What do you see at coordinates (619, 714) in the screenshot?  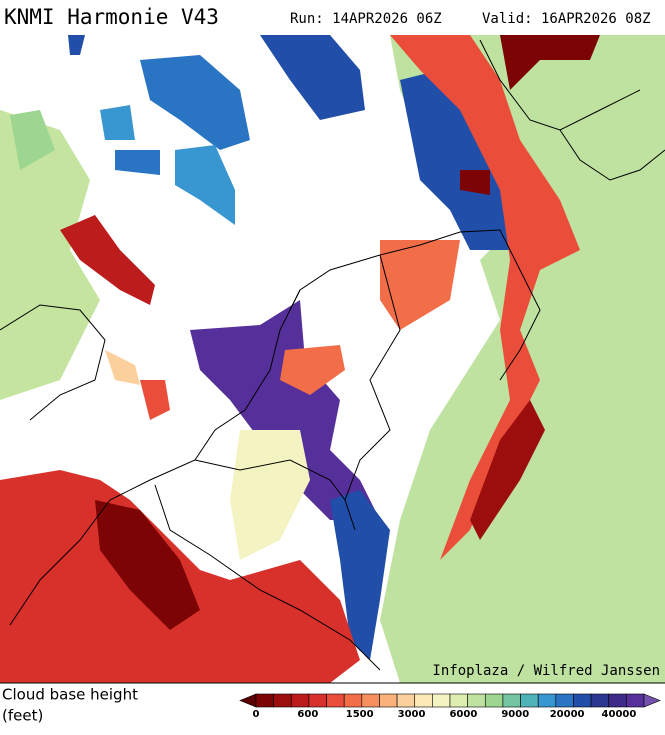 I see `colorbar-tick-label: 40000` at bounding box center [619, 714].